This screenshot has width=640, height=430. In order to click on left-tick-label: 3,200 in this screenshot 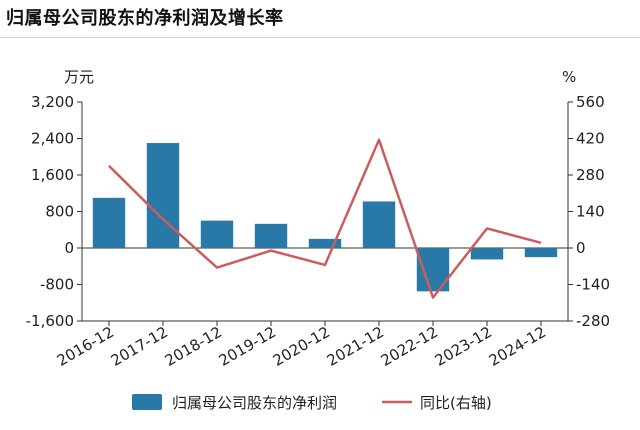, I will do `click(52, 102)`.